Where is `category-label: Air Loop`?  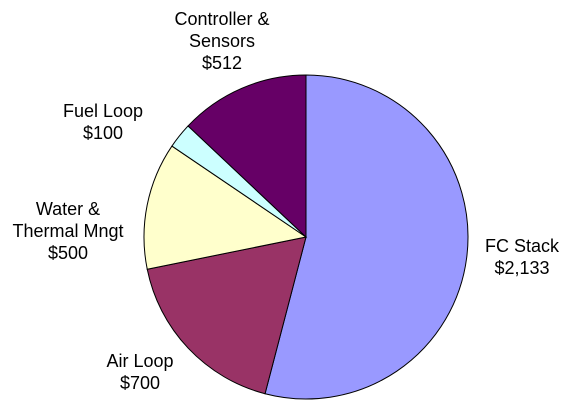
category-label: Air Loop is located at coordinates (140, 361).